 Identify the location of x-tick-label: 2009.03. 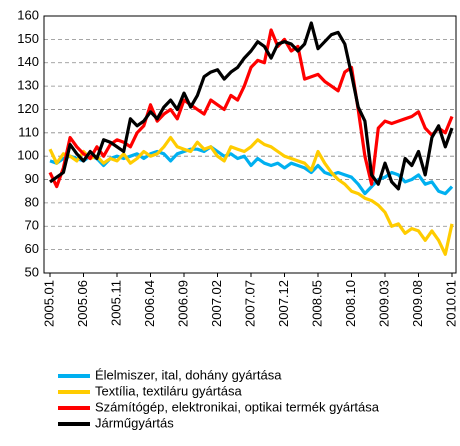
(383, 303).